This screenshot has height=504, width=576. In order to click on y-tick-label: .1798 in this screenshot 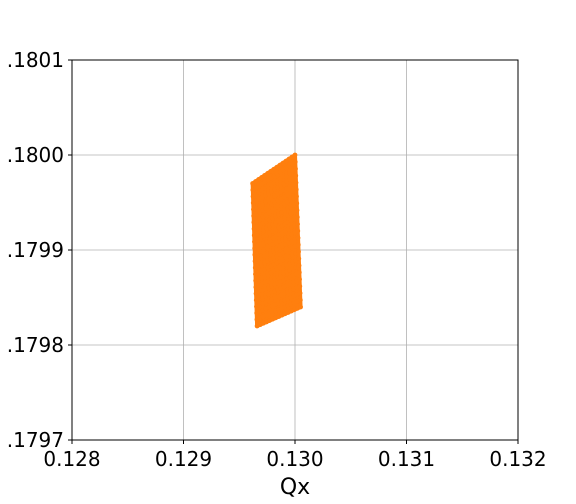, I will do `click(35, 345)`.